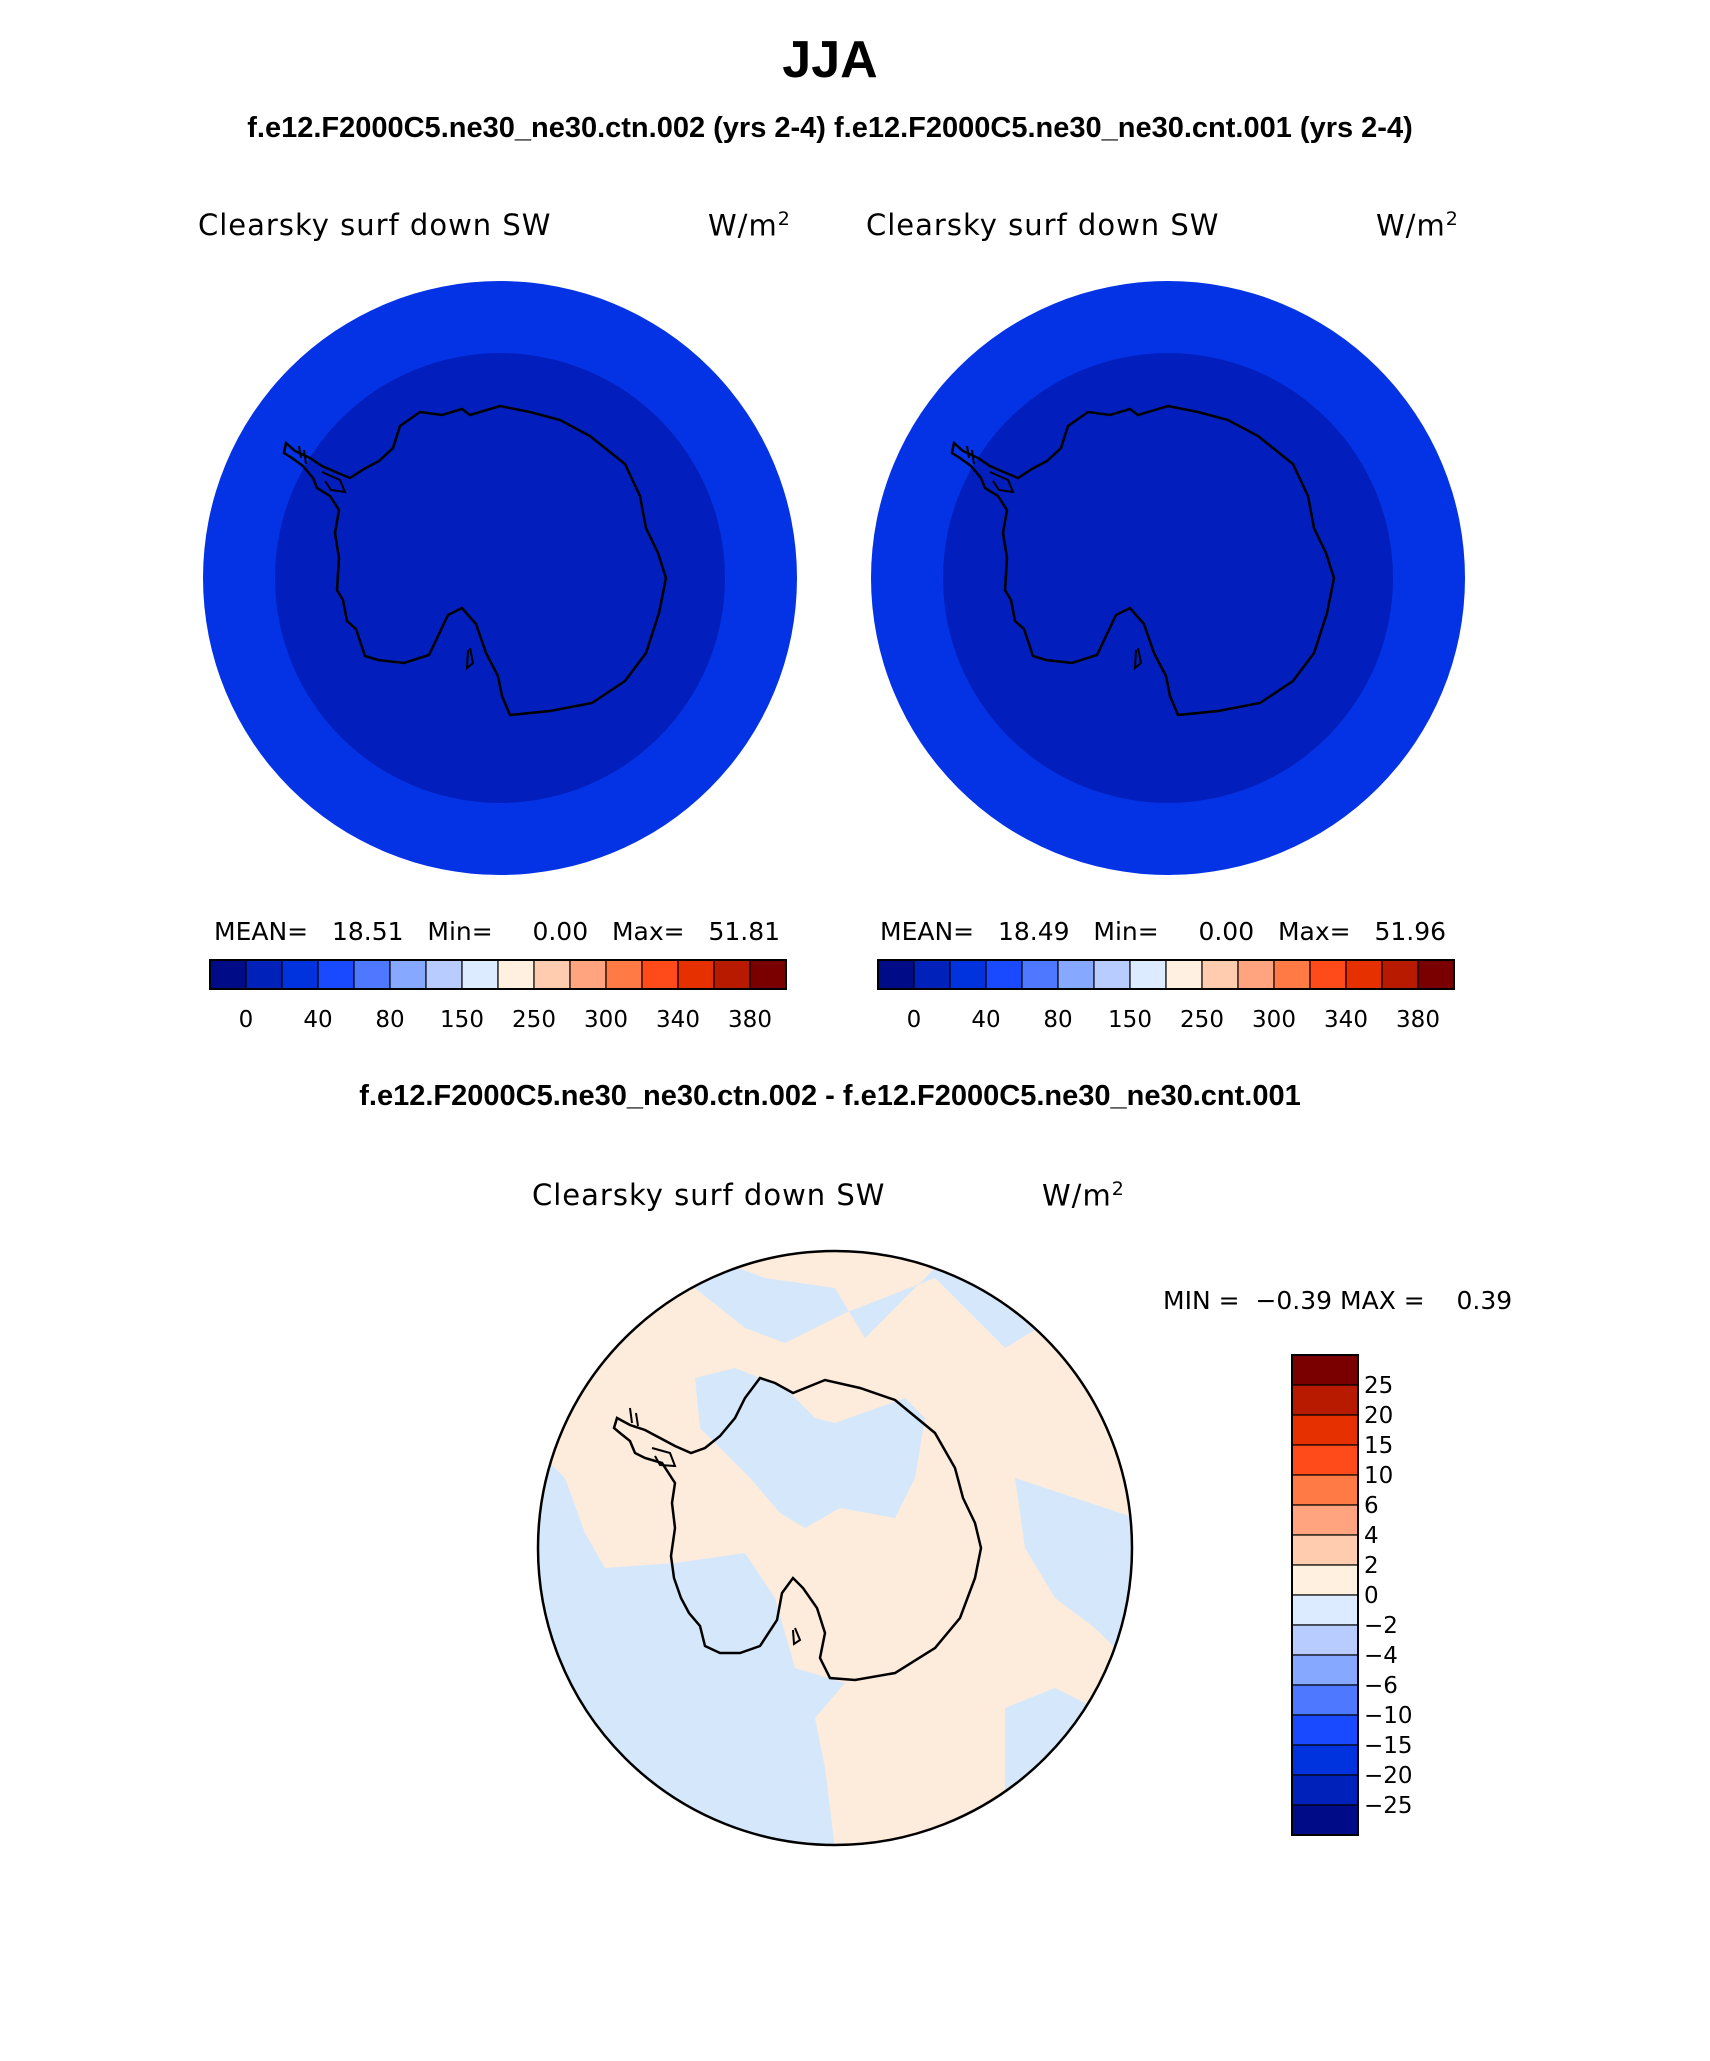 This screenshot has height=2061, width=1710. What do you see at coordinates (1381, 1686) in the screenshot?
I see `colorbar-tick-label: −6` at bounding box center [1381, 1686].